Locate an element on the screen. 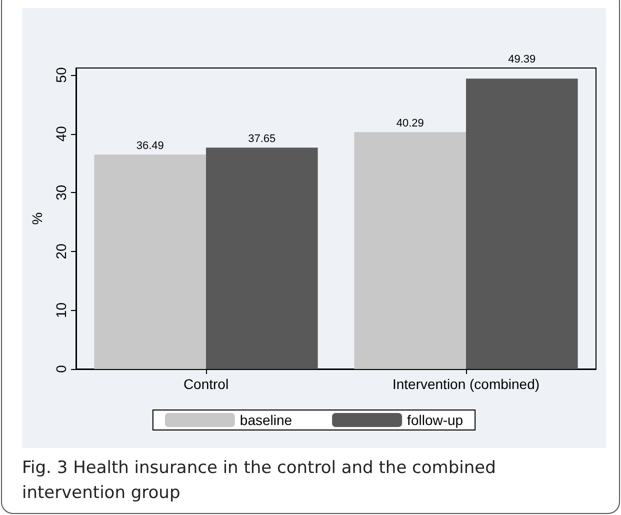 This screenshot has width=621, height=515. data-label: 40.29 is located at coordinates (410, 124).